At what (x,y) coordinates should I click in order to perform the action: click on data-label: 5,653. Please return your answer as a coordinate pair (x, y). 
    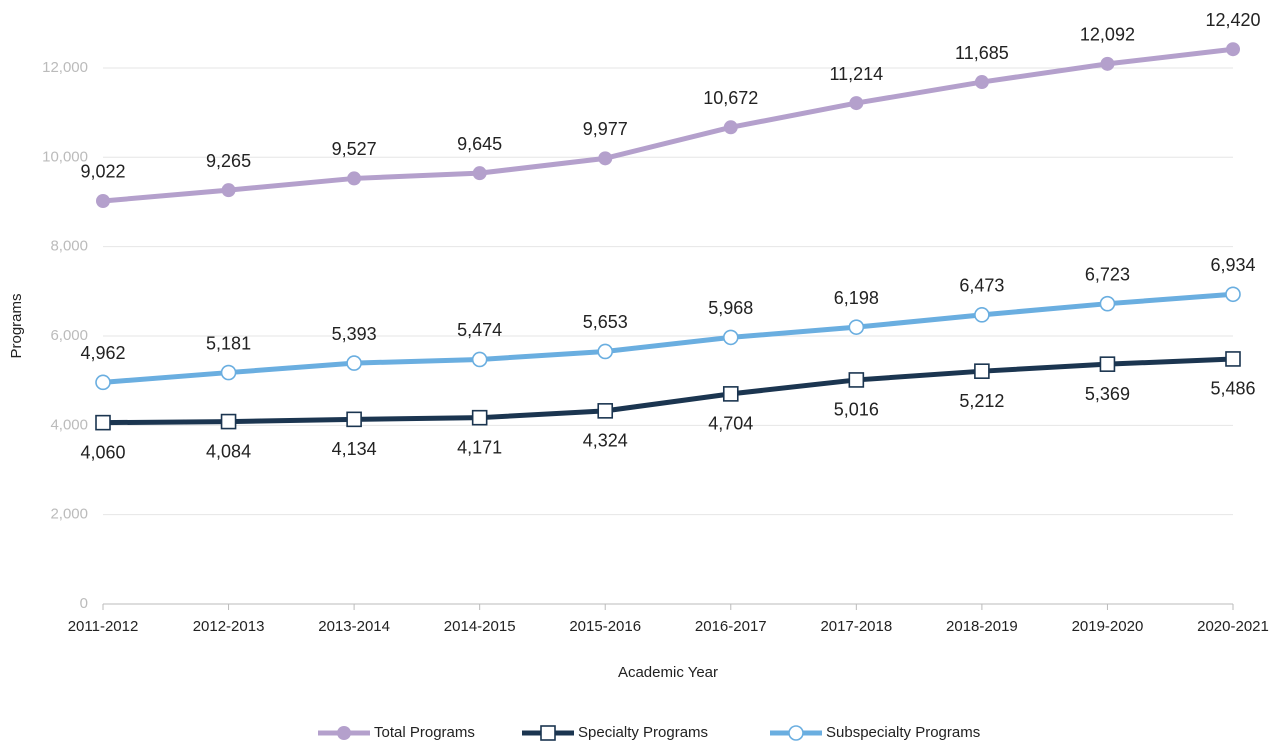
    Looking at the image, I should click on (605, 322).